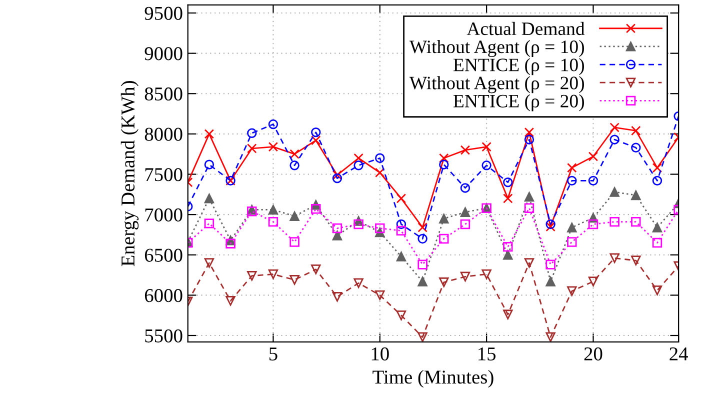 Image resolution: width=701 pixels, height=411 pixels. Describe the element at coordinates (163, 134) in the screenshot. I see `y-tick-label: 8000` at that location.